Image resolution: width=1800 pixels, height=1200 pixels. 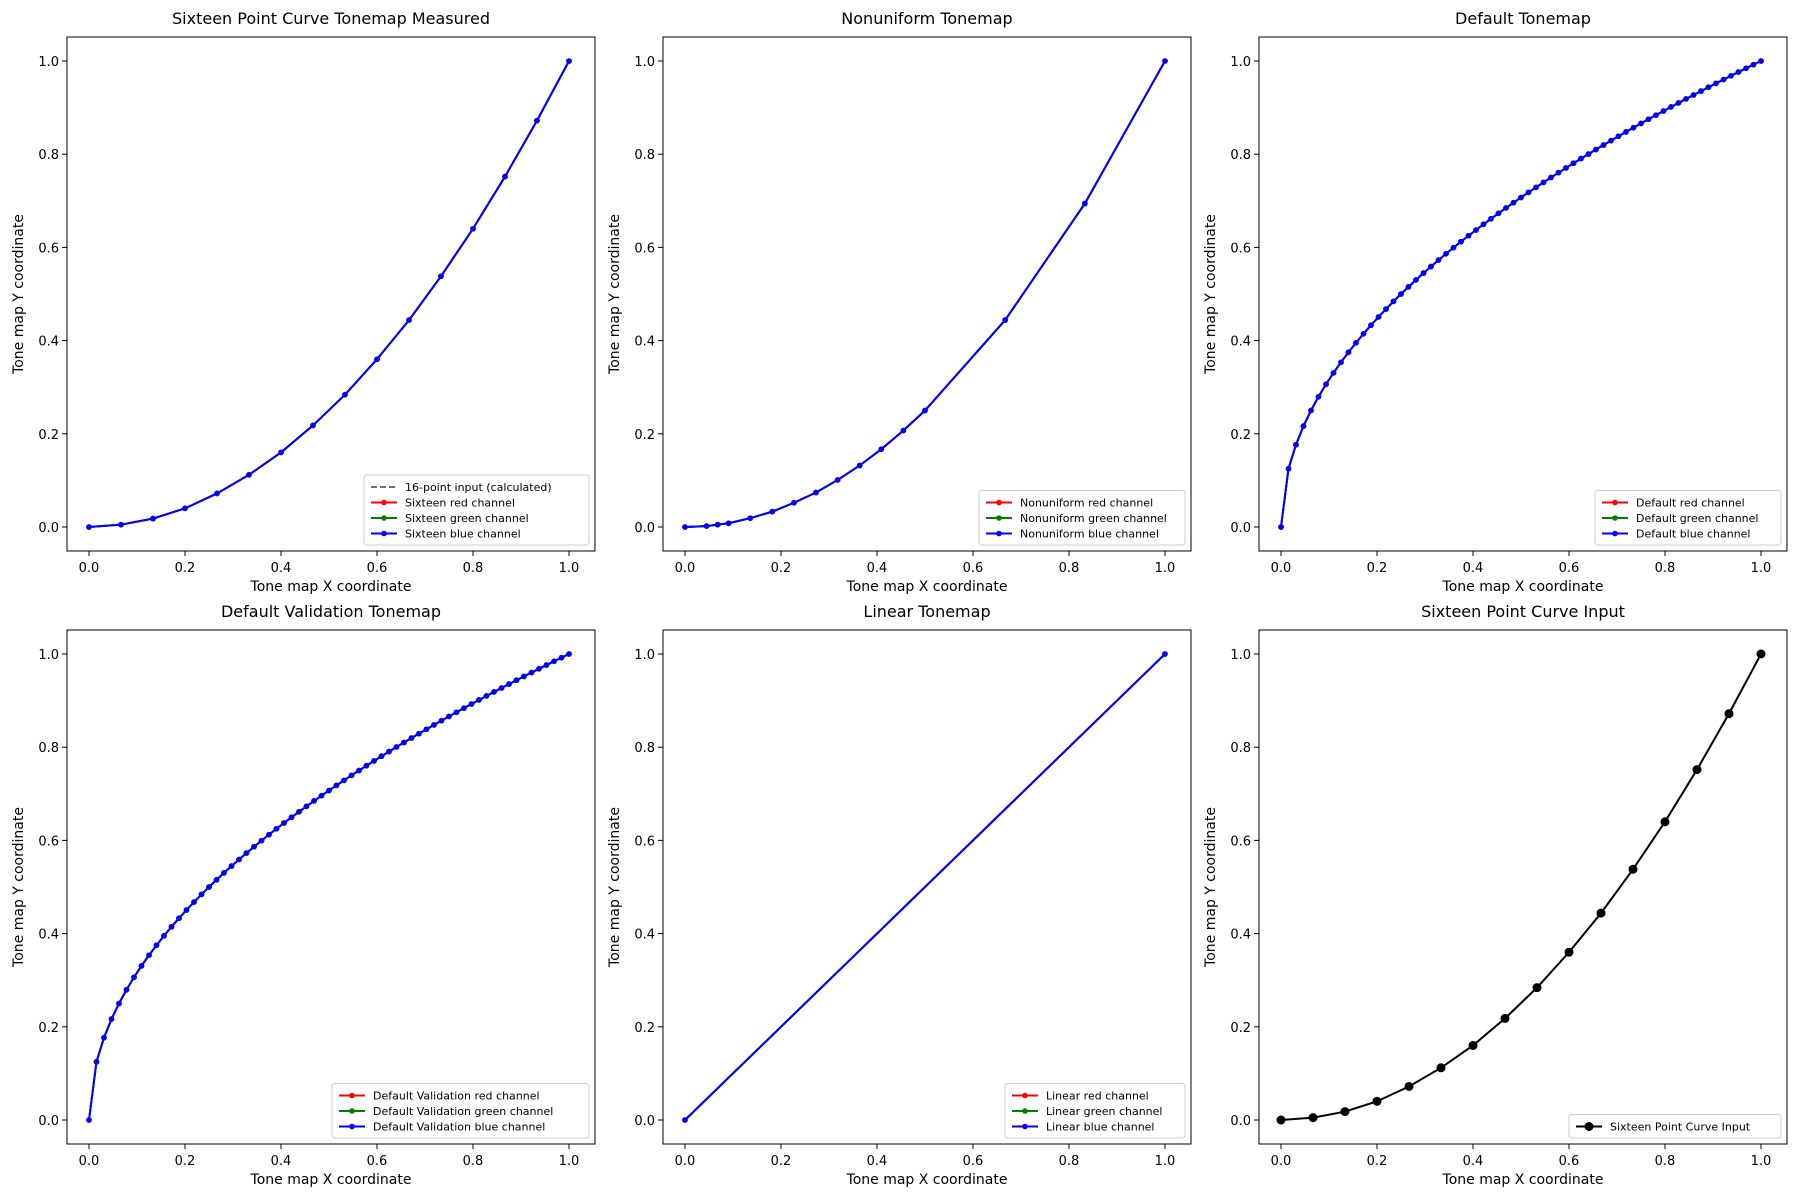 I want to click on chart-title: Nonuniform Tonemap, so click(x=926, y=18).